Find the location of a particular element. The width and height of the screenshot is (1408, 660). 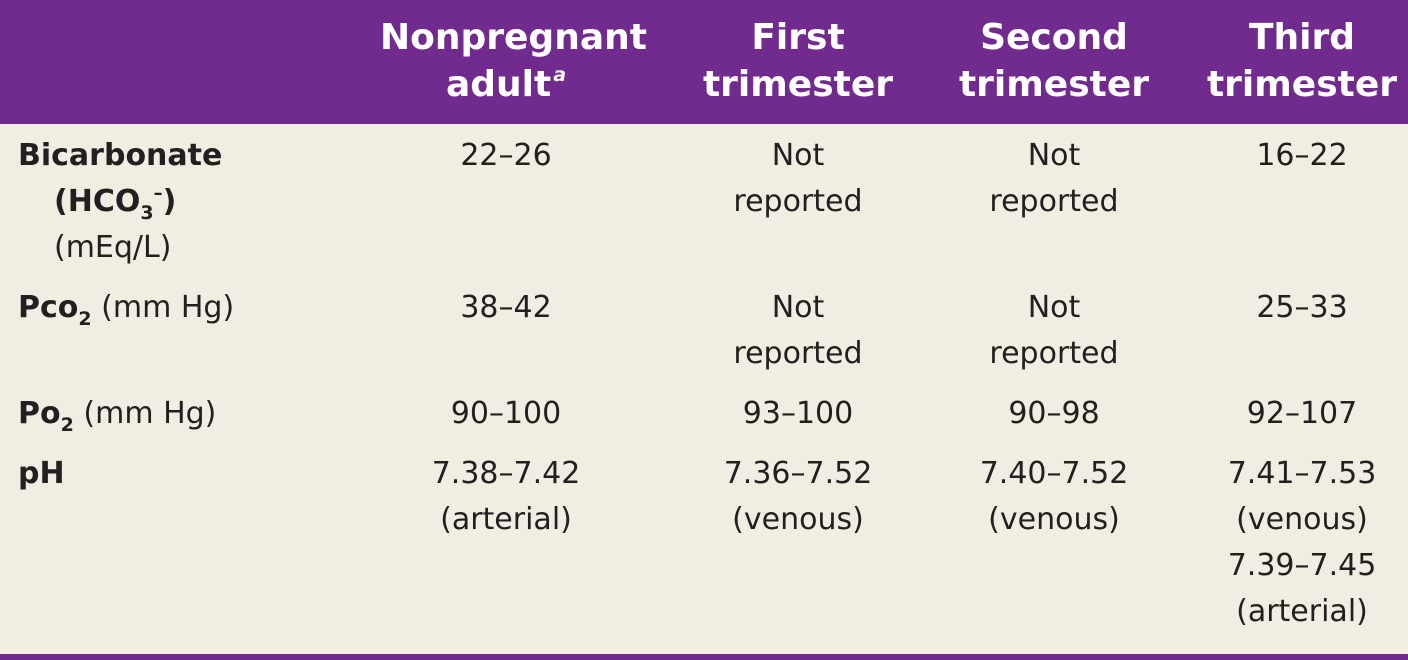

hco-superscript: – is located at coordinates (158, 193).